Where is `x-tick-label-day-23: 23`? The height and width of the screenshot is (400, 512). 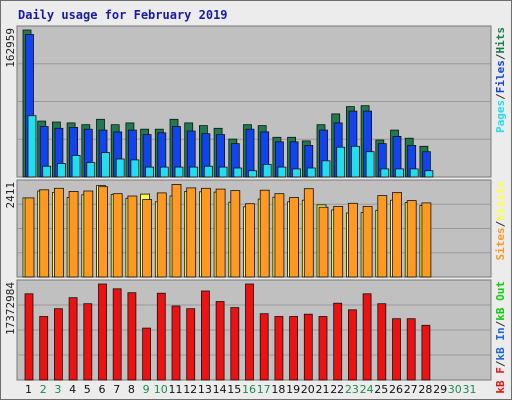 x-tick-label-day-23: 23 is located at coordinates (352, 389).